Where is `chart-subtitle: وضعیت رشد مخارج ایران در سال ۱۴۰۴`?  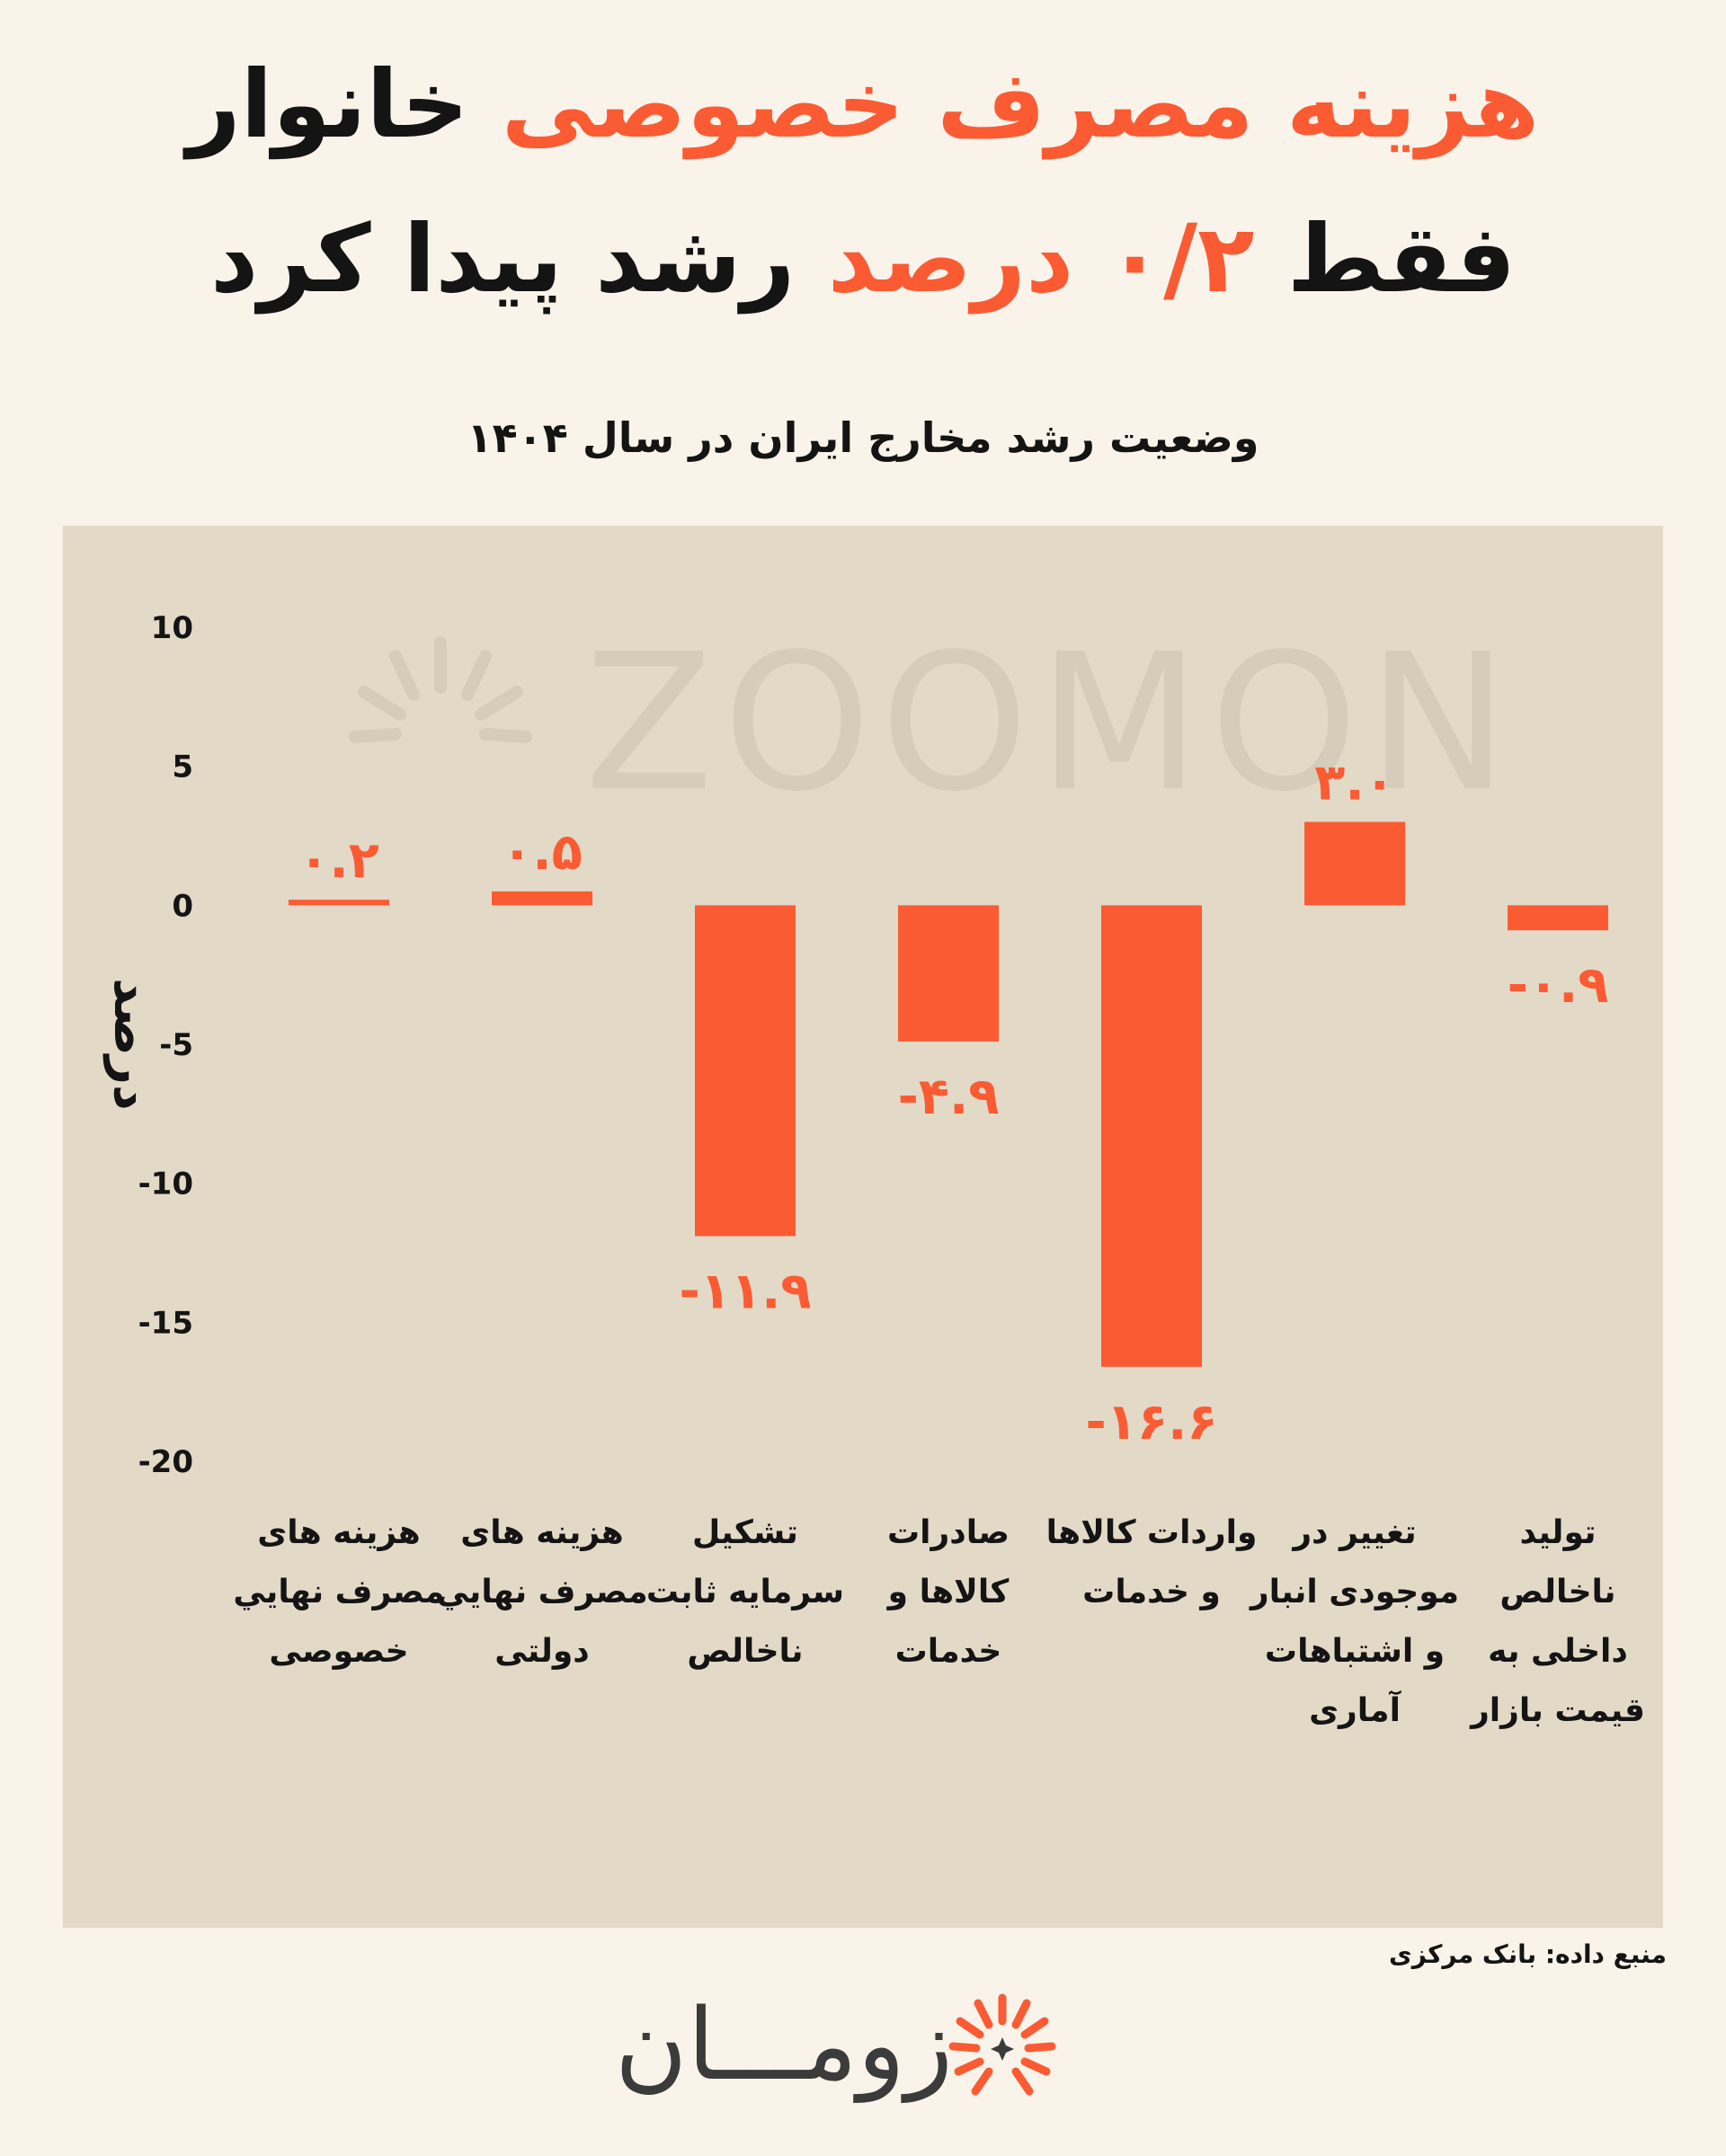
chart-subtitle: وضعیت رشد مخارج ایران در سال ۱۴۰۴ is located at coordinates (863, 437).